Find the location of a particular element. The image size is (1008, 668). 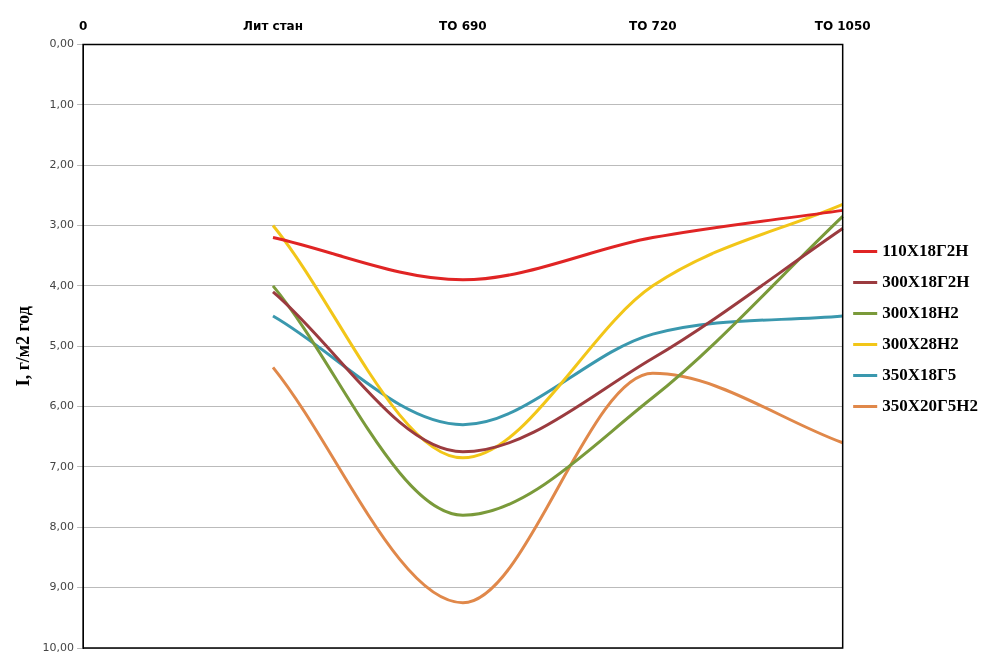

legend-label: 350Х20Г5Н2 is located at coordinates (930, 405).